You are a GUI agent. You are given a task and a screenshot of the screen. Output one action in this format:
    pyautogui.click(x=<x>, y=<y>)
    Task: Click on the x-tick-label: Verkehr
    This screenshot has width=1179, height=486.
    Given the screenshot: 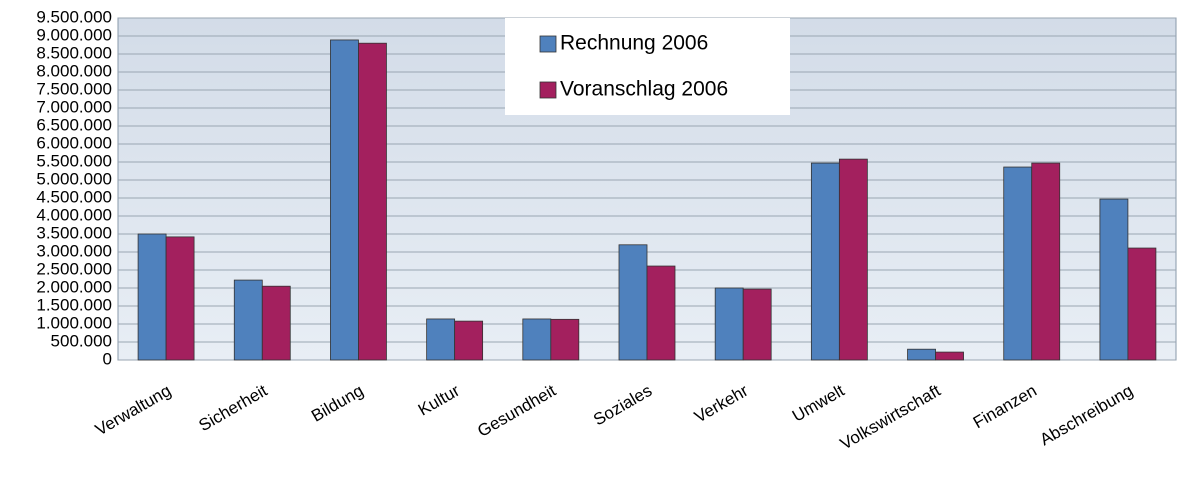 What is the action you would take?
    pyautogui.click(x=721, y=404)
    